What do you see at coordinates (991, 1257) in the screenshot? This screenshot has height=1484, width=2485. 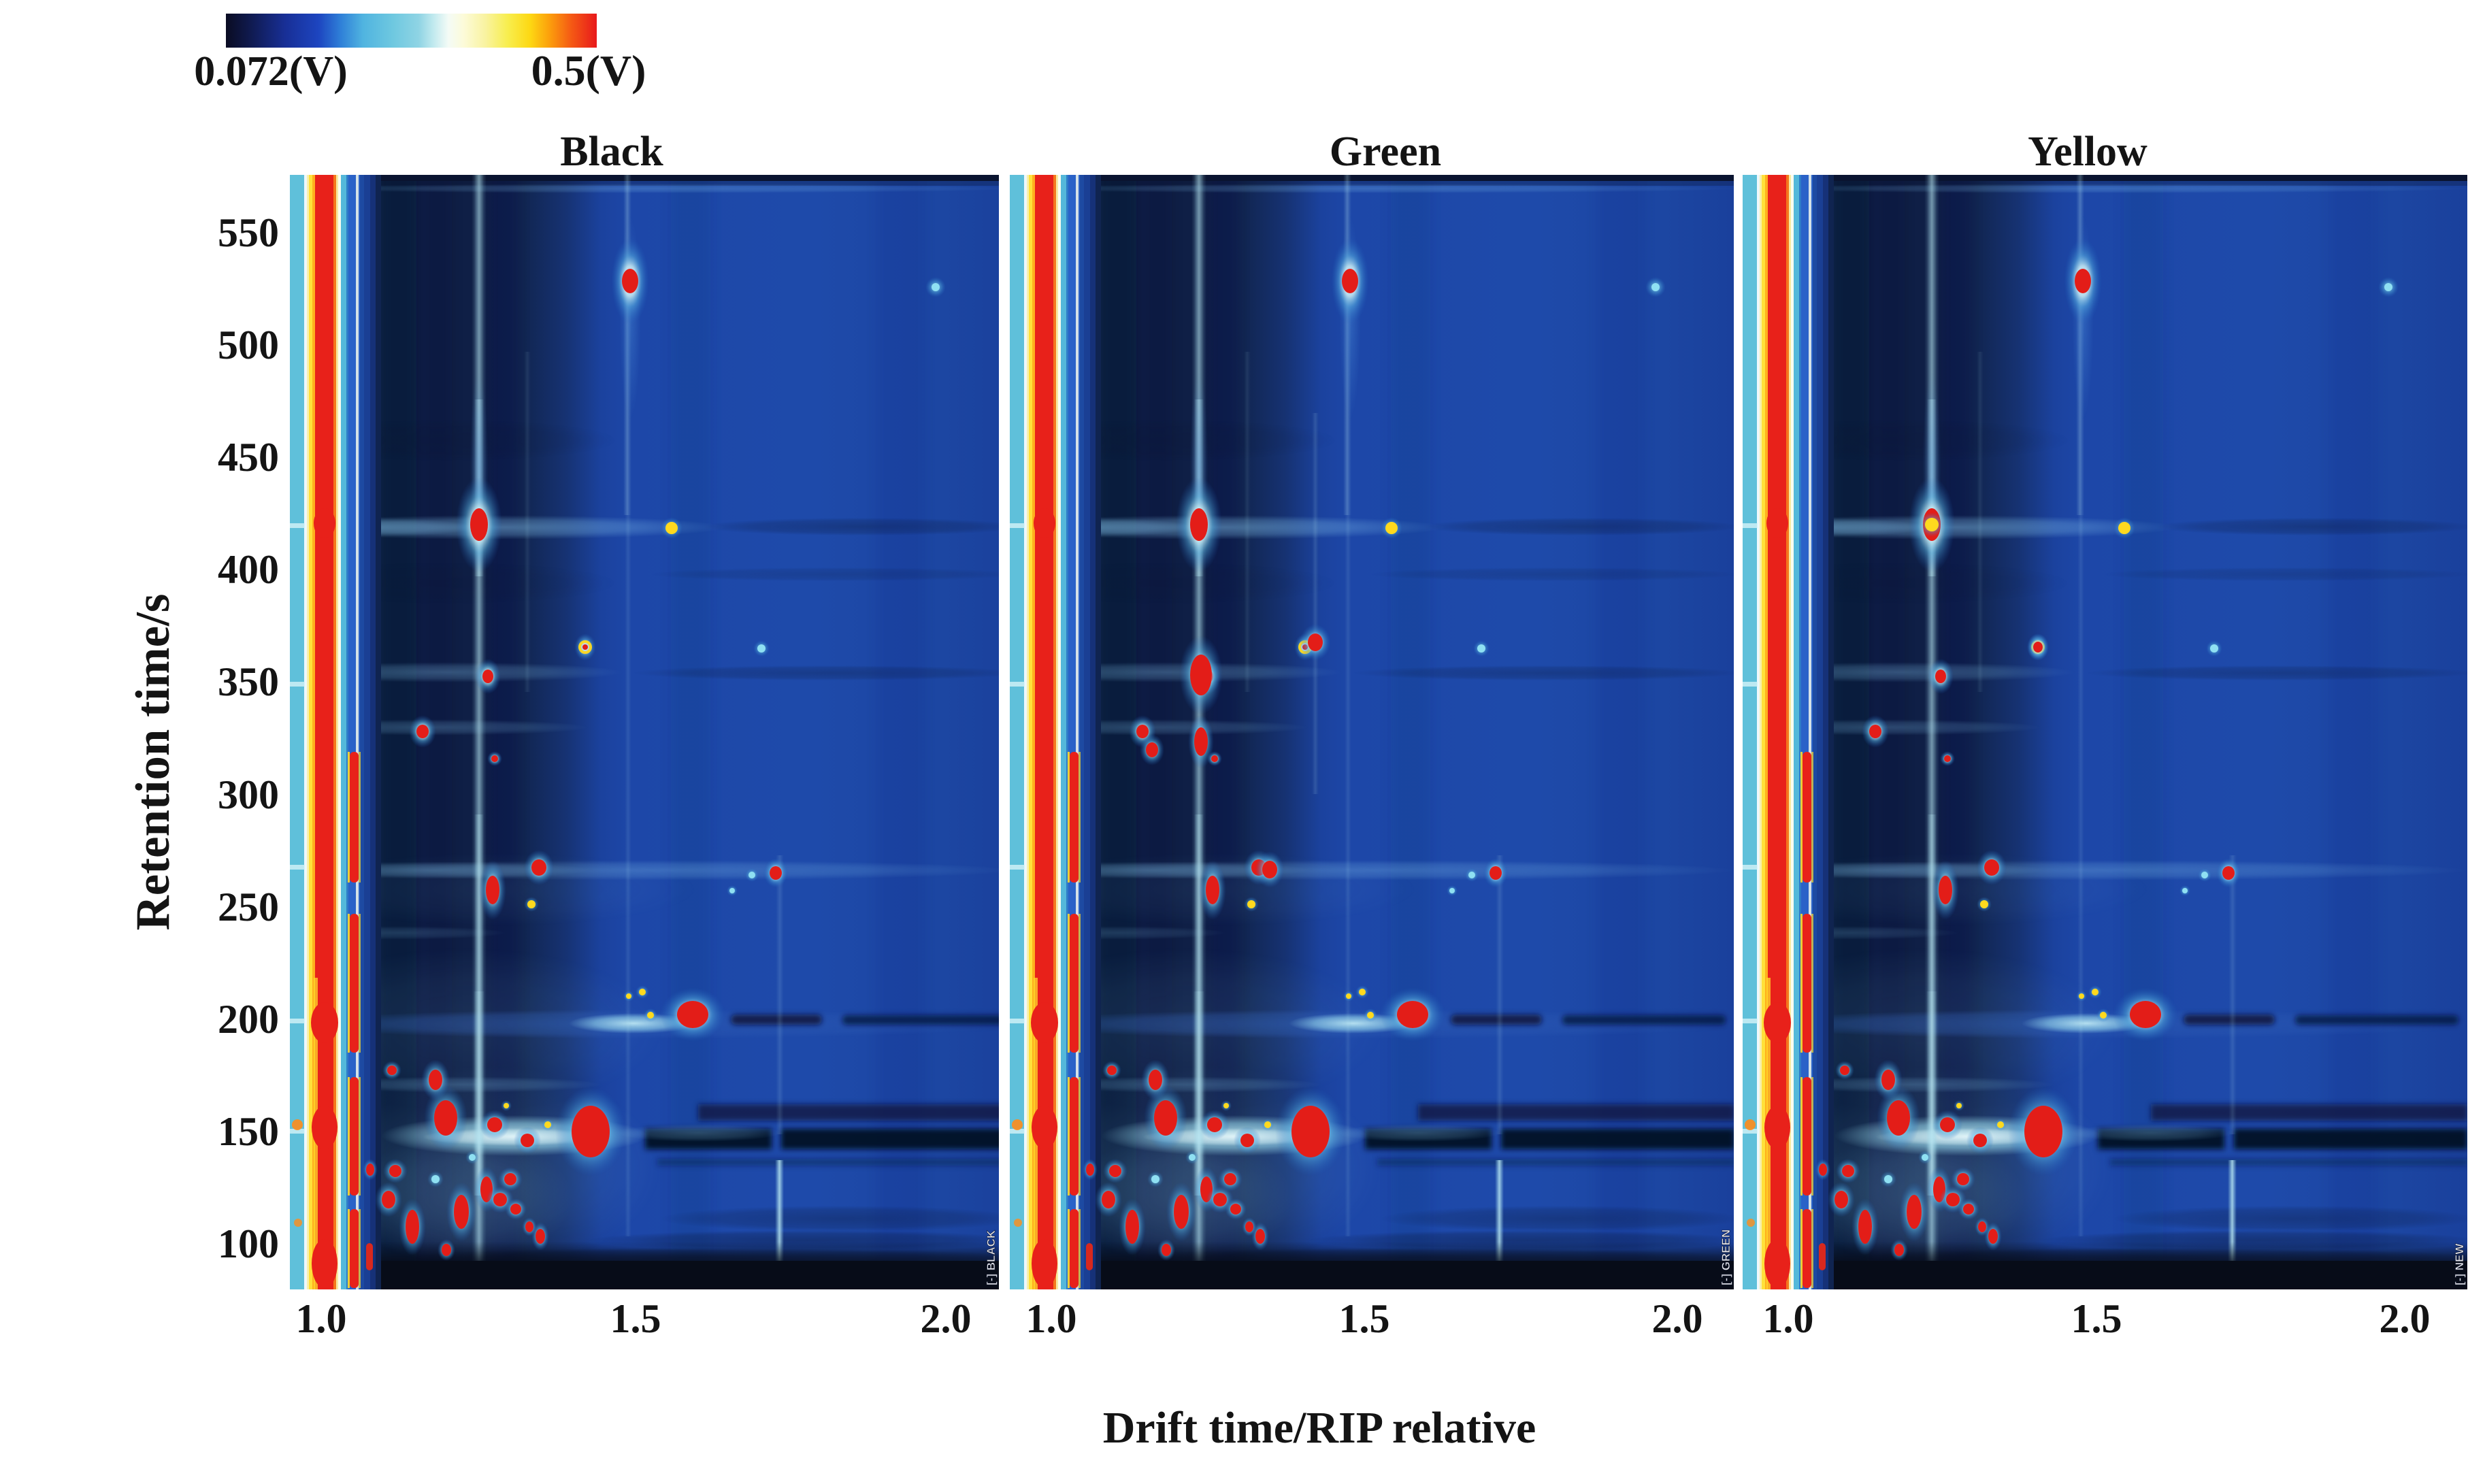 I see `svg-text: [-] BLACK` at bounding box center [991, 1257].